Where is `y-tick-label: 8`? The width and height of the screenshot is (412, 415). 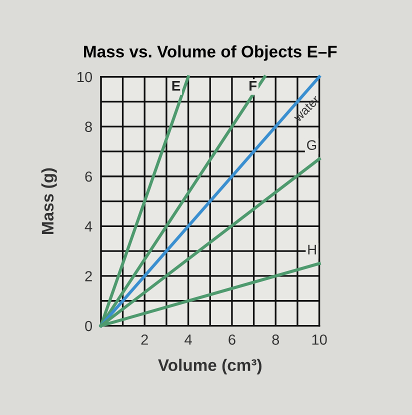 y-tick-label: 8 is located at coordinates (88, 127).